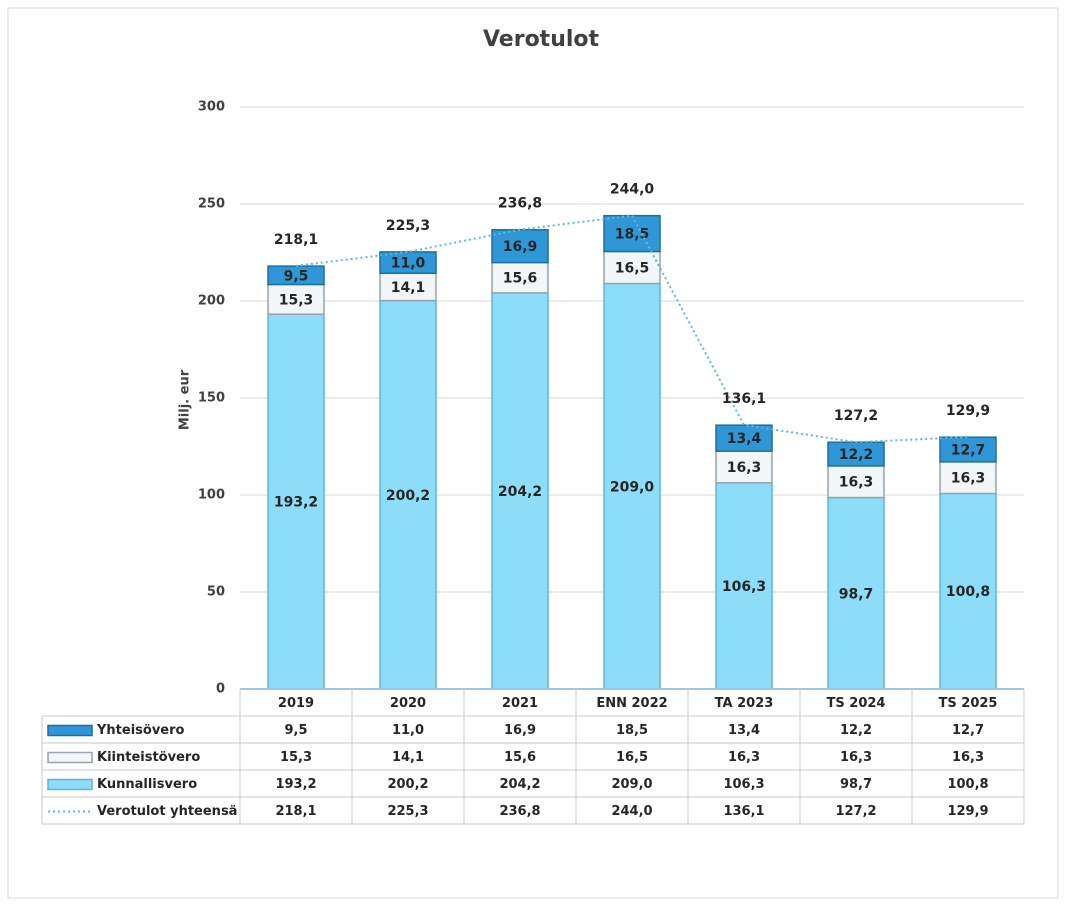  I want to click on table-cell: 200,2, so click(407, 784).